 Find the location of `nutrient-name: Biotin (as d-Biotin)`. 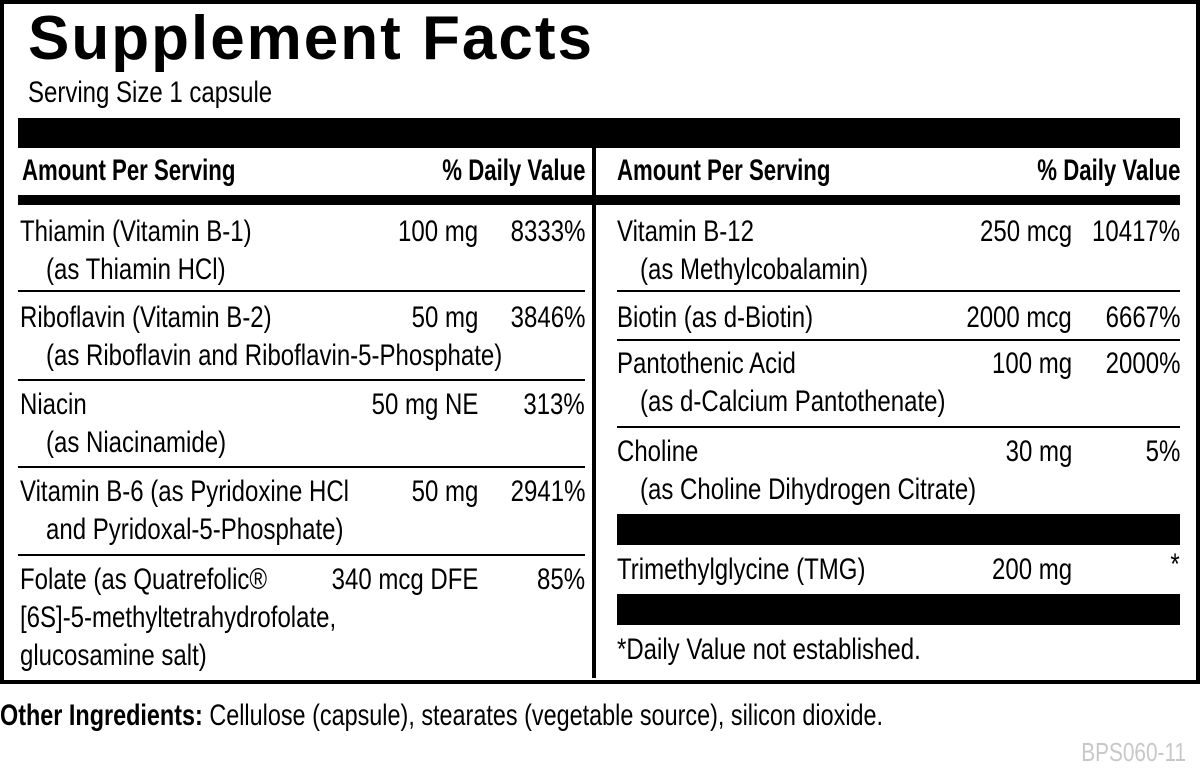

nutrient-name: Biotin (as d-Biotin) is located at coordinates (715, 317).